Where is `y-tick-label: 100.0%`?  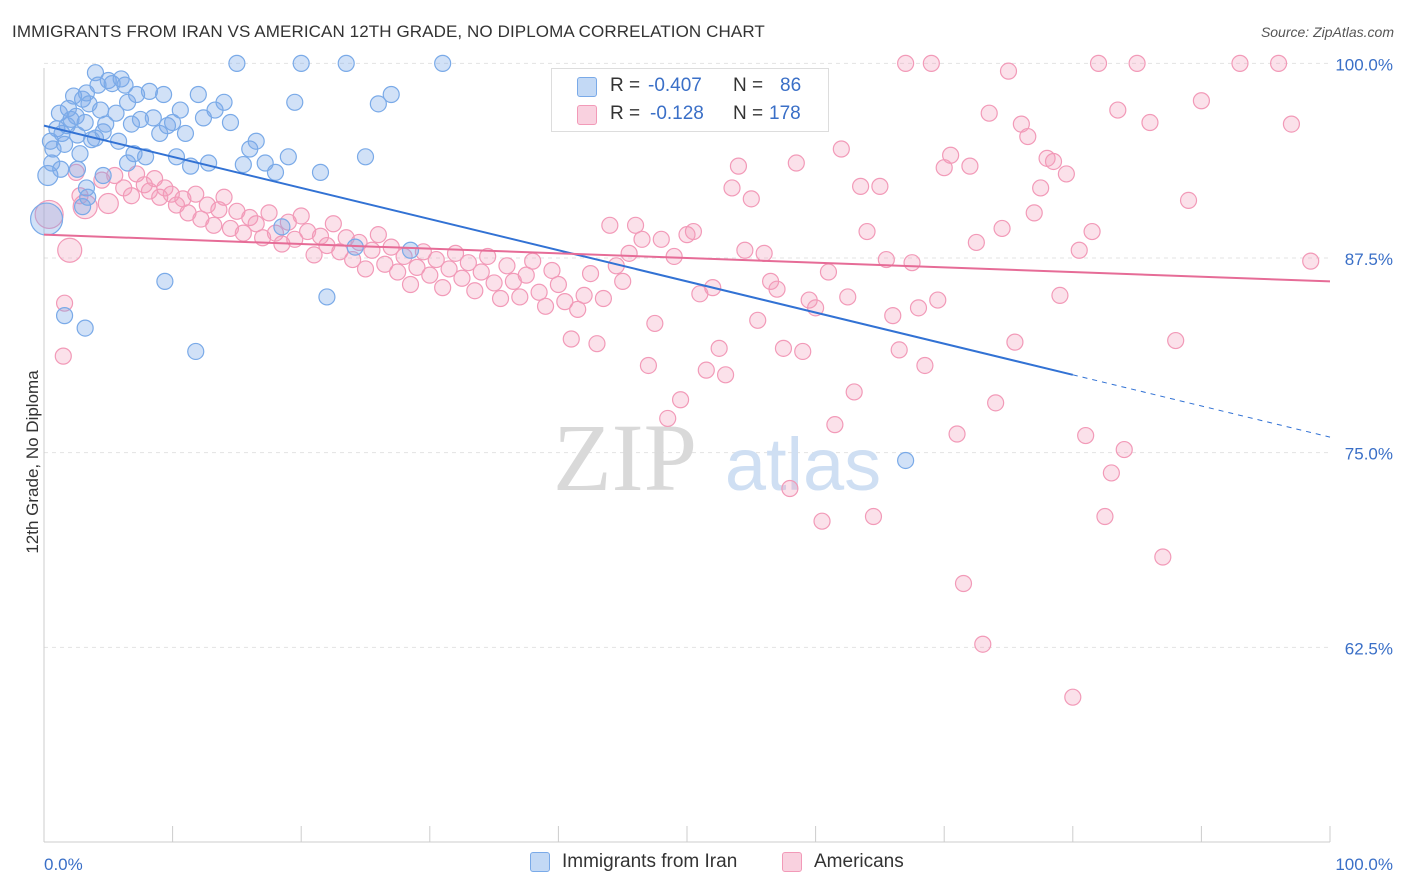
y-tick-label: 100.0% is located at coordinates (1364, 64).